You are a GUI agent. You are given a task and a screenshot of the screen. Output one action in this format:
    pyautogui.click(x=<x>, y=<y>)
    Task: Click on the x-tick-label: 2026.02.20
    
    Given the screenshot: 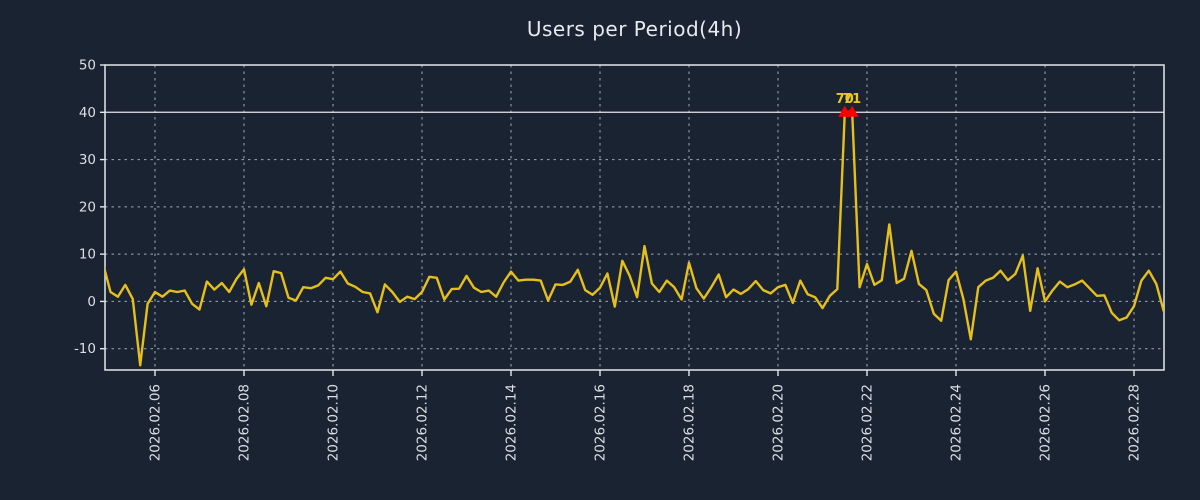 What is the action you would take?
    pyautogui.click(x=779, y=422)
    